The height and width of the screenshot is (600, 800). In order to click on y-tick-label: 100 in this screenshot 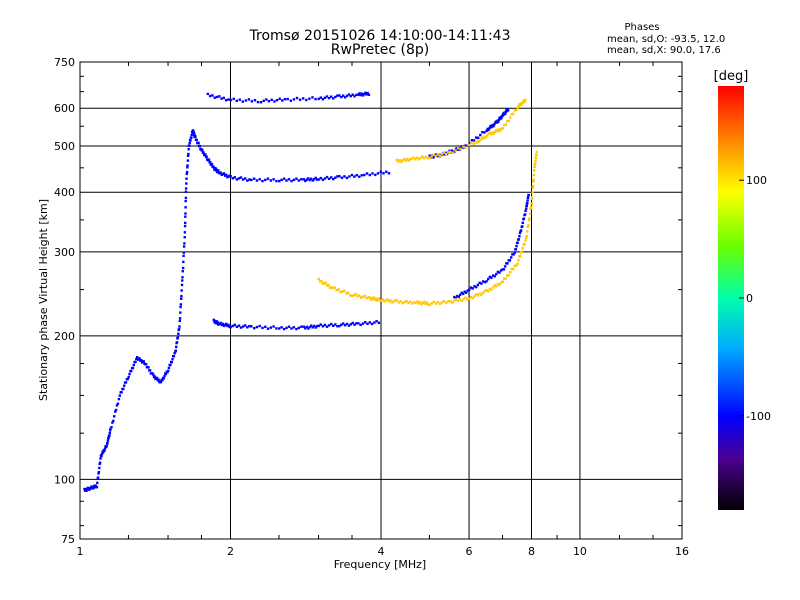, I will do `click(64, 479)`.